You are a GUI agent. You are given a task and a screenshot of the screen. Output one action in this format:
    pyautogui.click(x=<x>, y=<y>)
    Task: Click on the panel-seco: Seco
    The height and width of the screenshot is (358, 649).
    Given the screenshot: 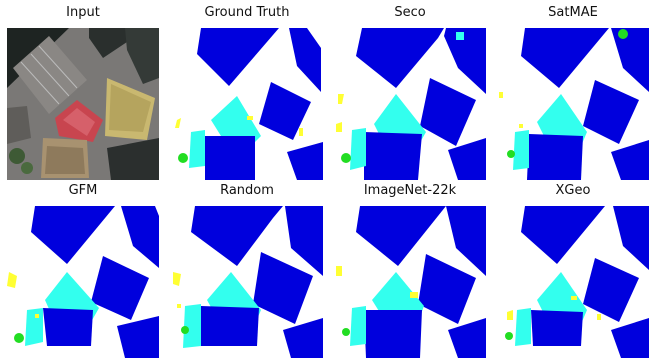 What is the action you would take?
    pyautogui.click(x=410, y=92)
    